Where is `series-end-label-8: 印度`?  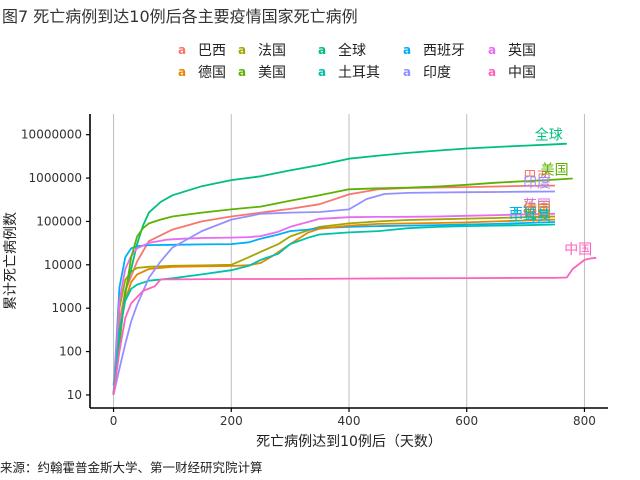
series-end-label-8: 印度 is located at coordinates (537, 184).